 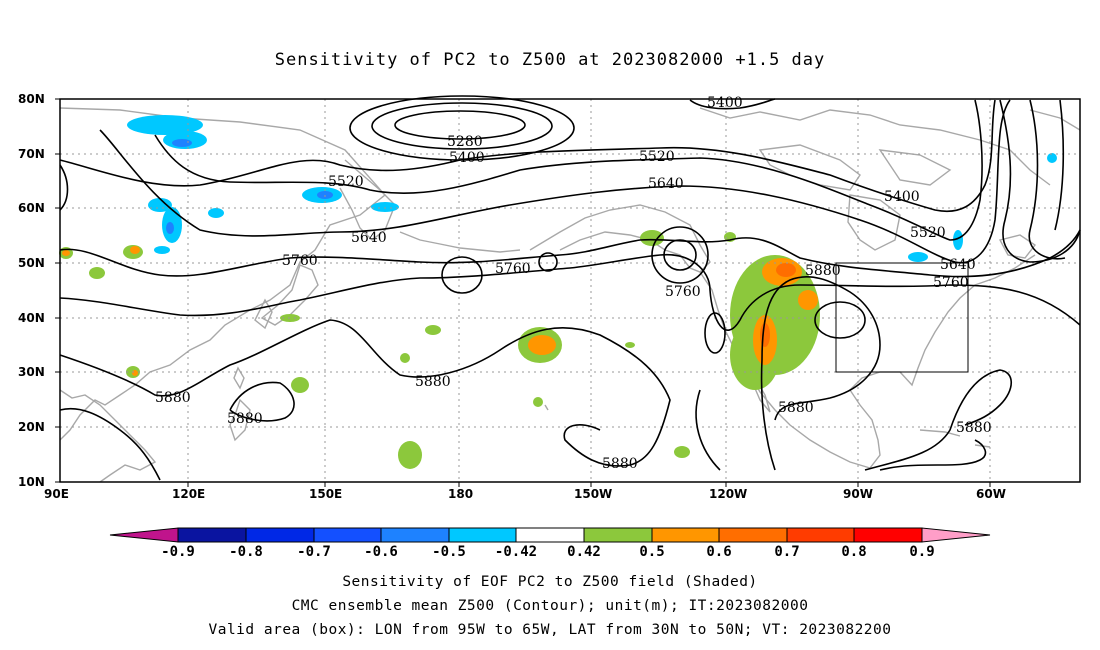 I want to click on colorbar-label: 0.42, so click(x=584, y=552).